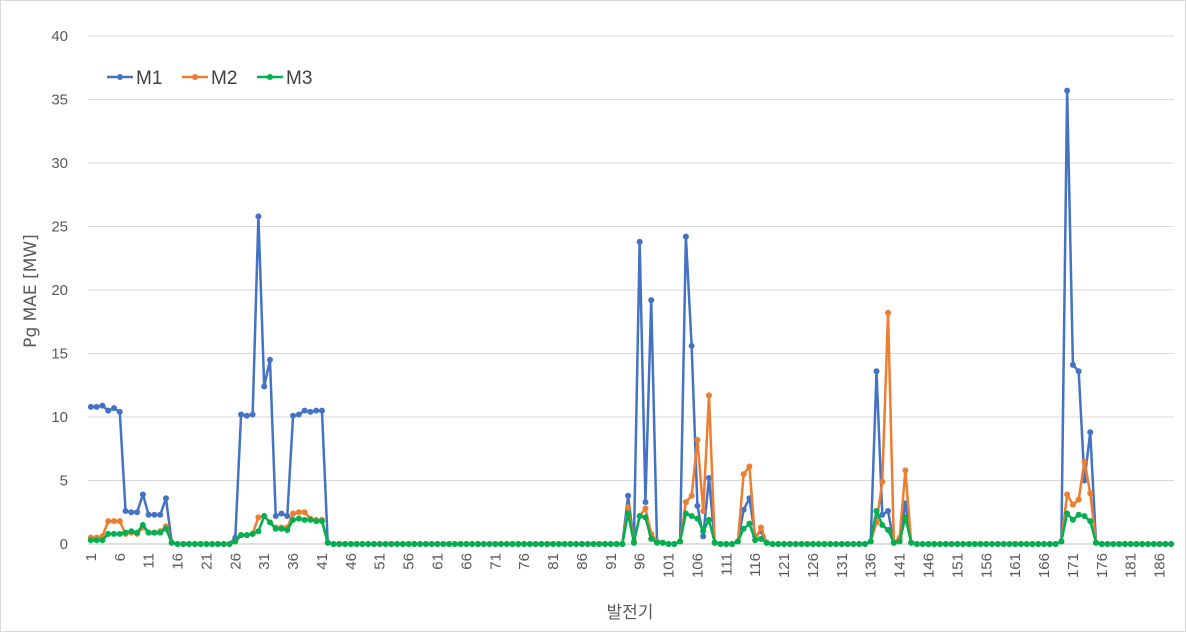 Image resolution: width=1186 pixels, height=633 pixels. Describe the element at coordinates (380, 561) in the screenshot. I see `x-tick-label: 51` at that location.